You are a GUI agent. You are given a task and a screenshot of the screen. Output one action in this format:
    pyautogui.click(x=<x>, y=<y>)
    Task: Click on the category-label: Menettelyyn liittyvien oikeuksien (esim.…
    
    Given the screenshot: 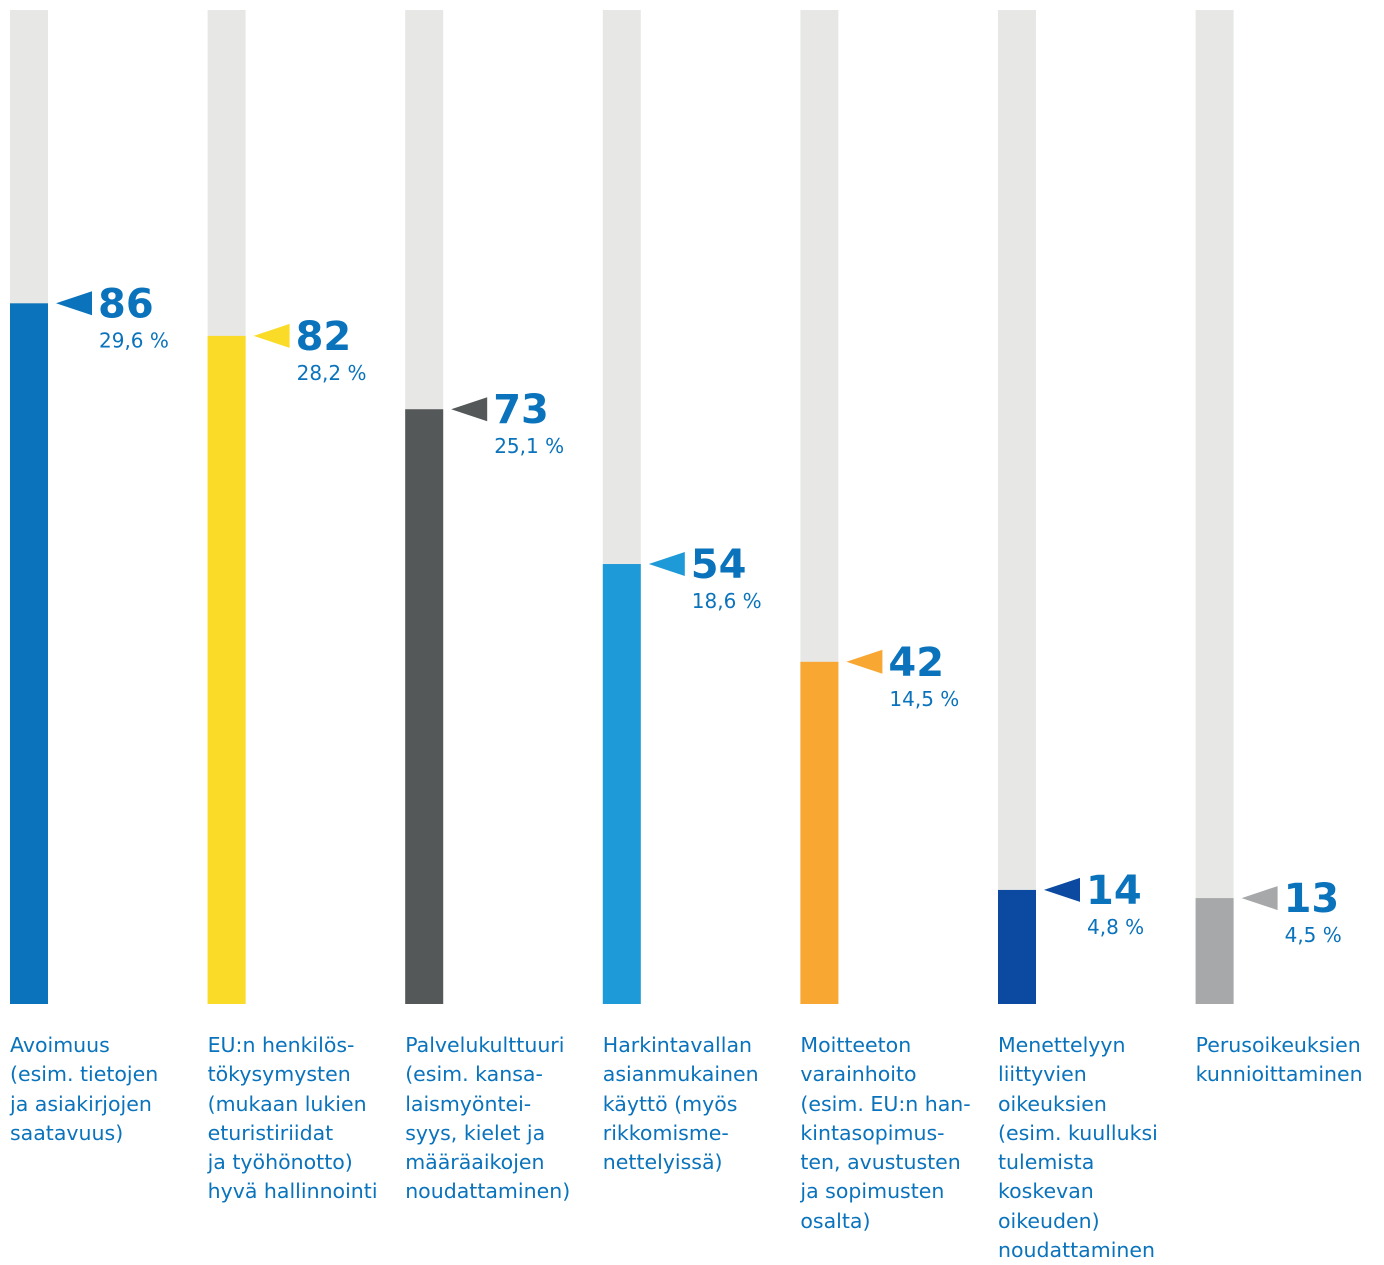 What is the action you would take?
    pyautogui.click(x=1078, y=1148)
    